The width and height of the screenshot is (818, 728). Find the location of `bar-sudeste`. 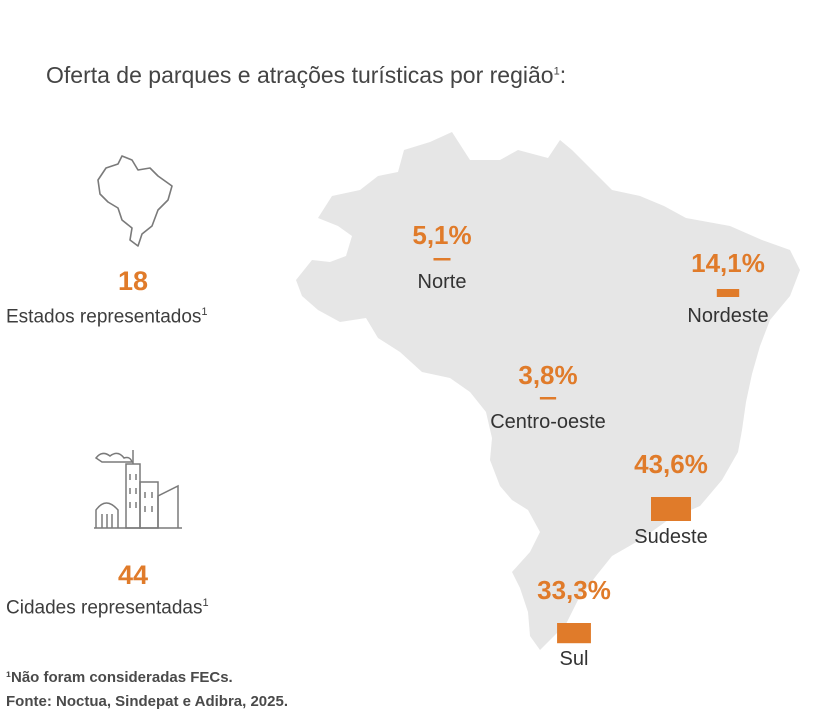

bar-sudeste is located at coordinates (671, 509).